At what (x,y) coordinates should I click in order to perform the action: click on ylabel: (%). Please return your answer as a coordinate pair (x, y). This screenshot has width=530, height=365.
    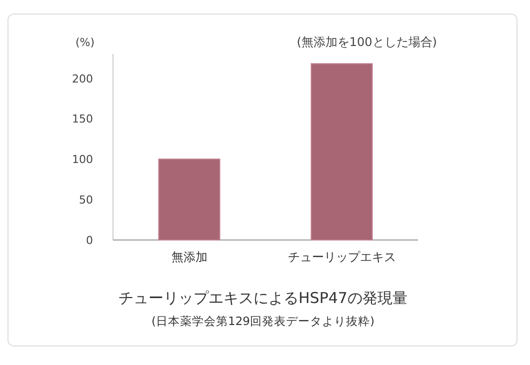
    Looking at the image, I should click on (85, 42).